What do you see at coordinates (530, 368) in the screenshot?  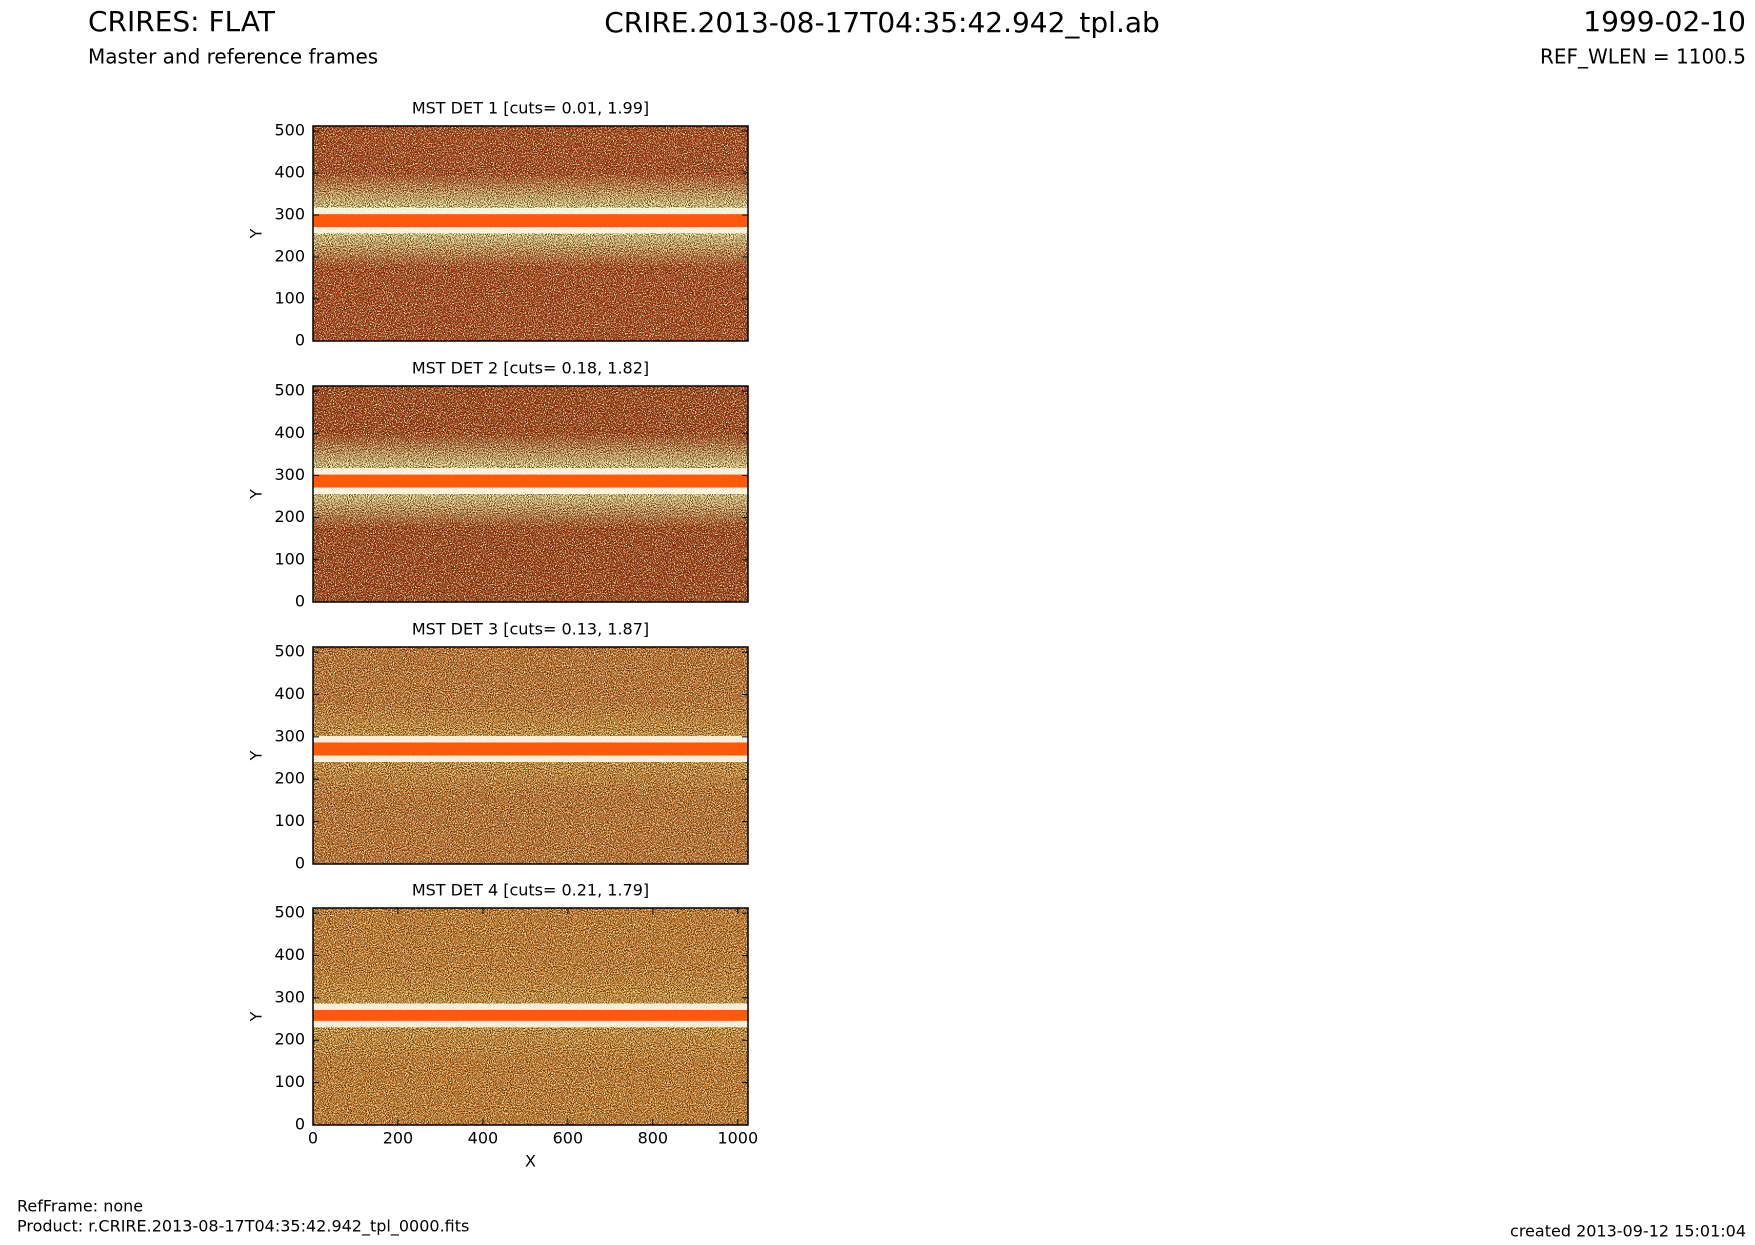 I see `panel-title: MST DET 2 [cuts= 0.18, 1.82]` at bounding box center [530, 368].